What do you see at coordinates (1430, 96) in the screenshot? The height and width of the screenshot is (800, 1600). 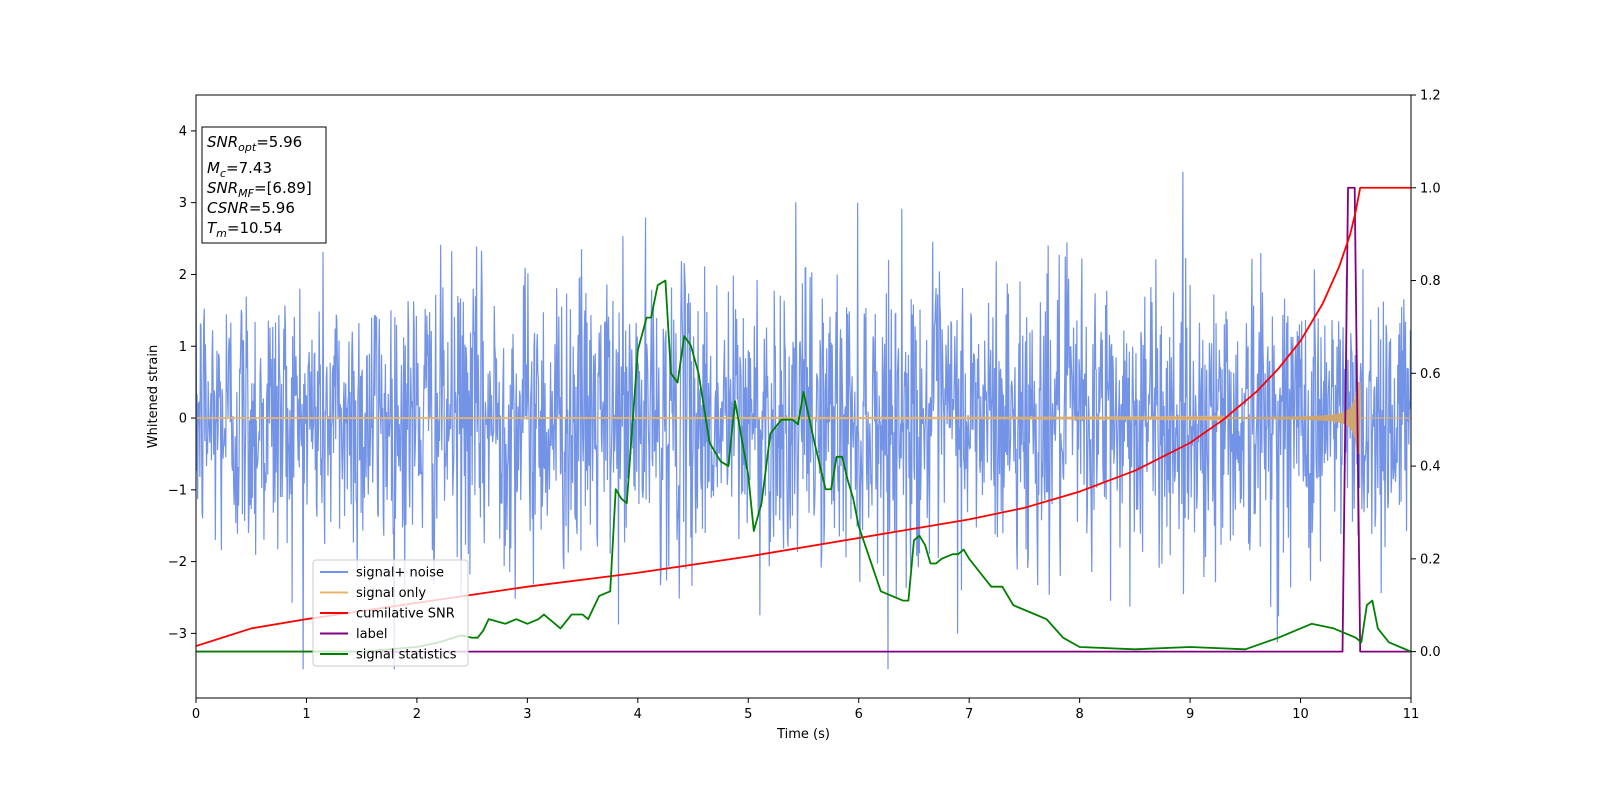 I see `right-y-tick-label: 1.2` at bounding box center [1430, 96].